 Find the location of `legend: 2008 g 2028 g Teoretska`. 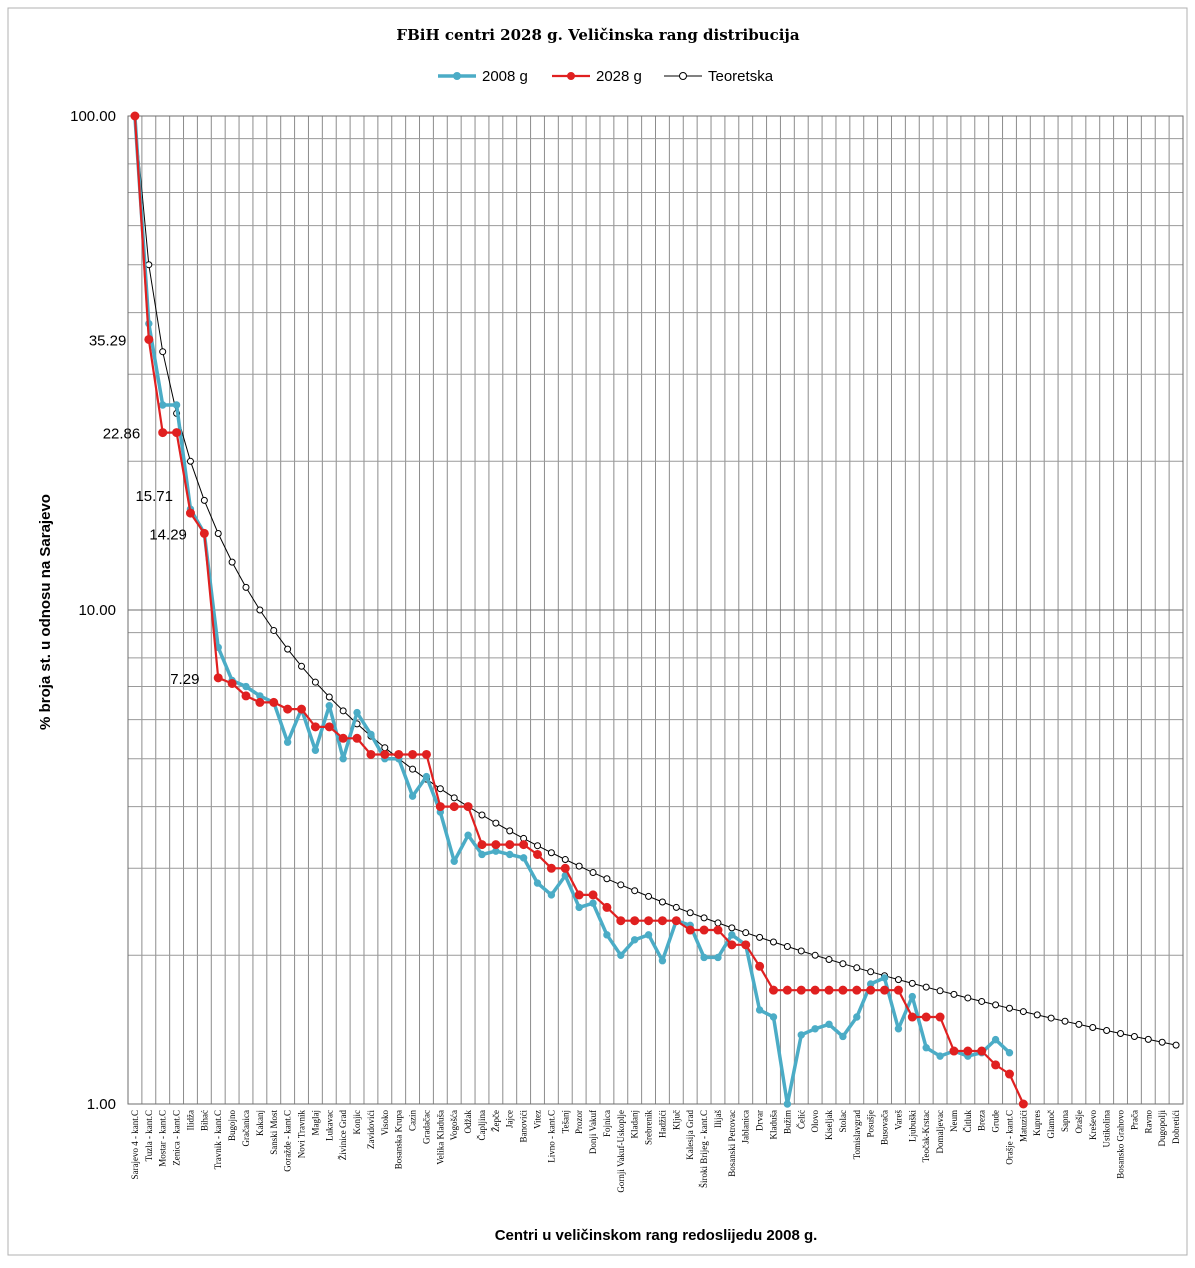

legend: 2008 g 2028 g Teoretska is located at coordinates (606, 76).